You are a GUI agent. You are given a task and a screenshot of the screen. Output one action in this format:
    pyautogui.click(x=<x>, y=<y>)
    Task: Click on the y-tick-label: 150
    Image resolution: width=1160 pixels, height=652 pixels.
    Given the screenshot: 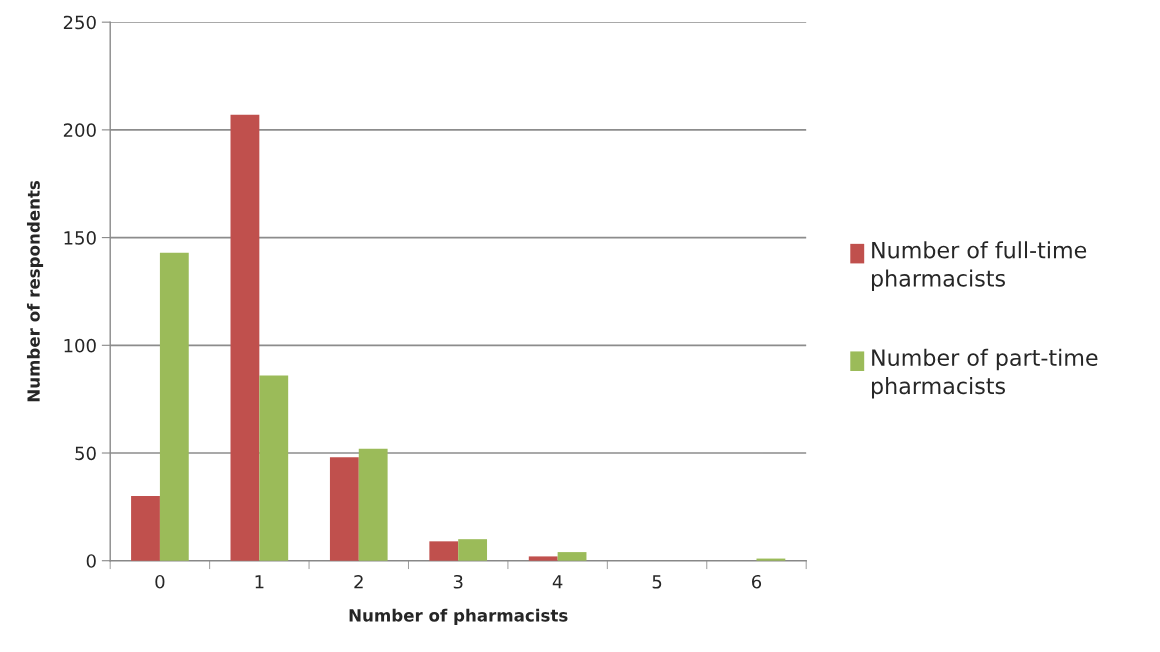 What is the action you would take?
    pyautogui.click(x=80, y=238)
    